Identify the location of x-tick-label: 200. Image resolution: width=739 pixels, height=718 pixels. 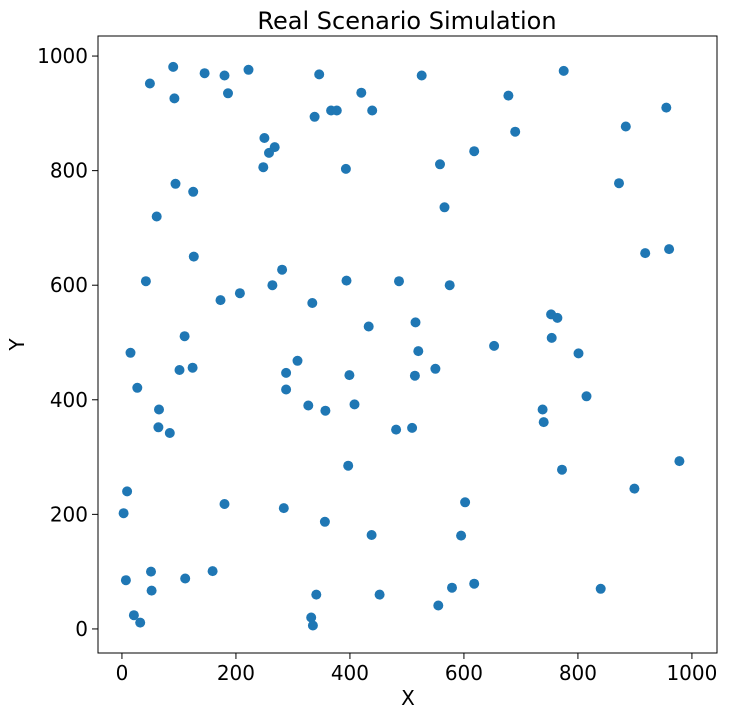
(236, 673).